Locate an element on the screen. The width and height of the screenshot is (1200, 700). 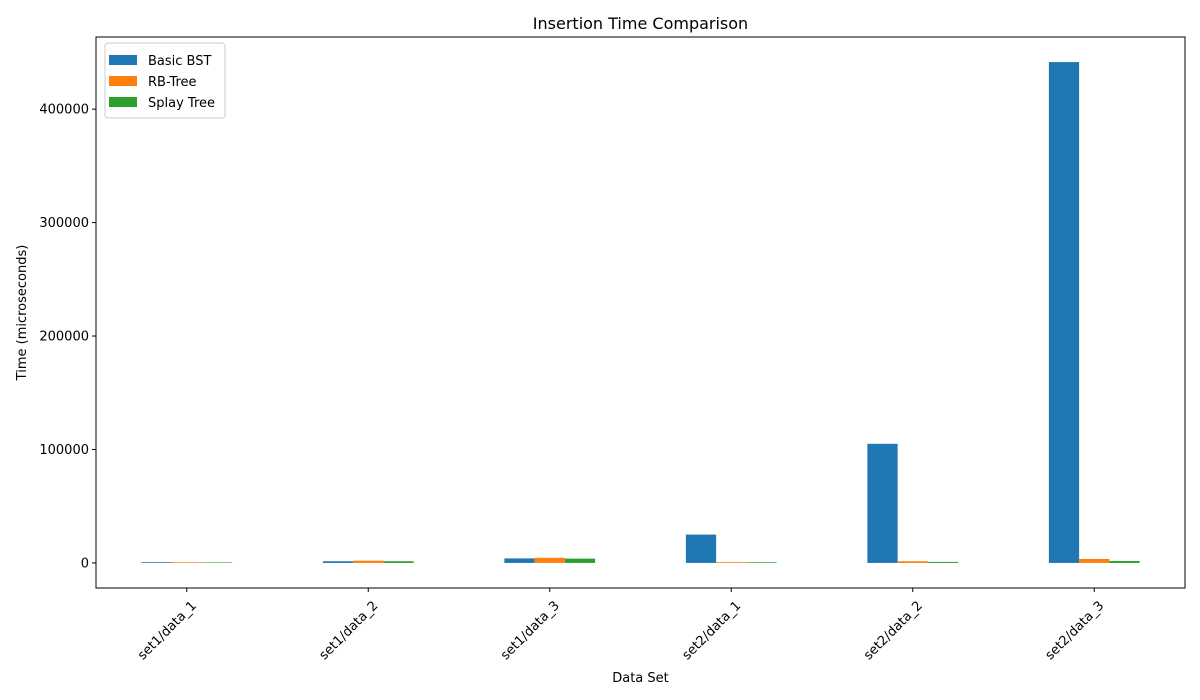
x-axis-label: Data Set is located at coordinates (640, 678).